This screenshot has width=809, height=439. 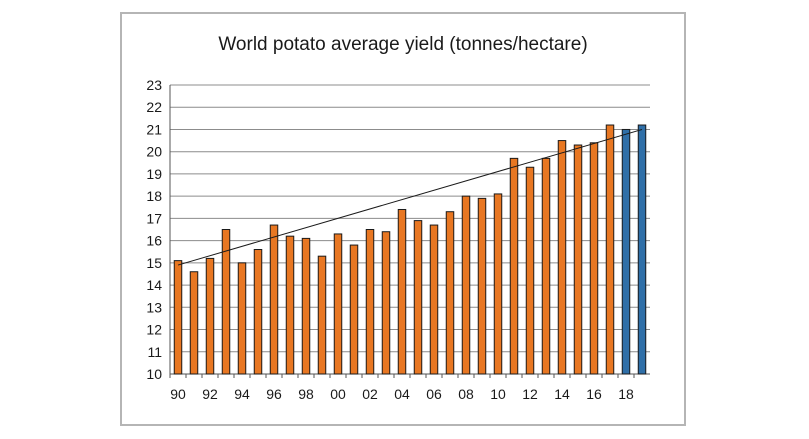 What do you see at coordinates (154, 307) in the screenshot?
I see `y-tick-label: 13` at bounding box center [154, 307].